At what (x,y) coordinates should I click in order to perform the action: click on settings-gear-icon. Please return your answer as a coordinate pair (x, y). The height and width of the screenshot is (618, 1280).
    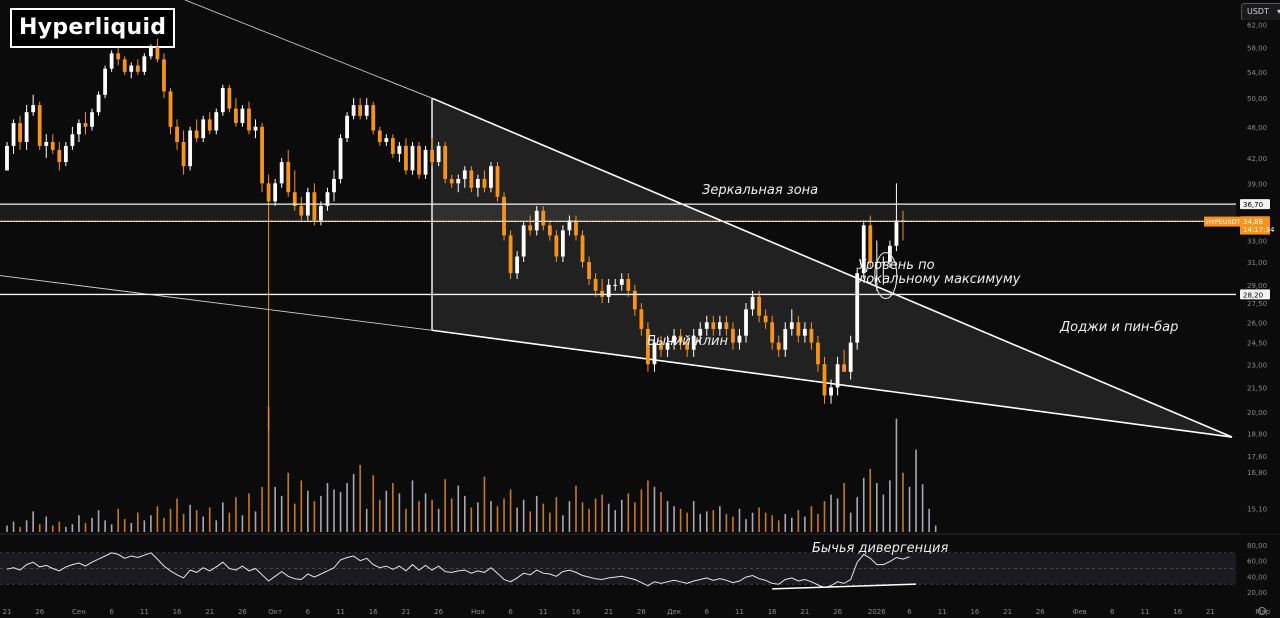
    Looking at the image, I should click on (1262, 611).